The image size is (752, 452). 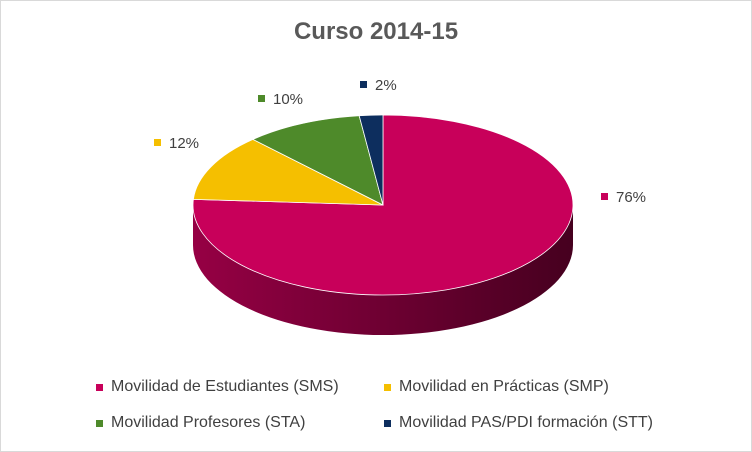 I want to click on data-label-sms: 76%, so click(x=631, y=197).